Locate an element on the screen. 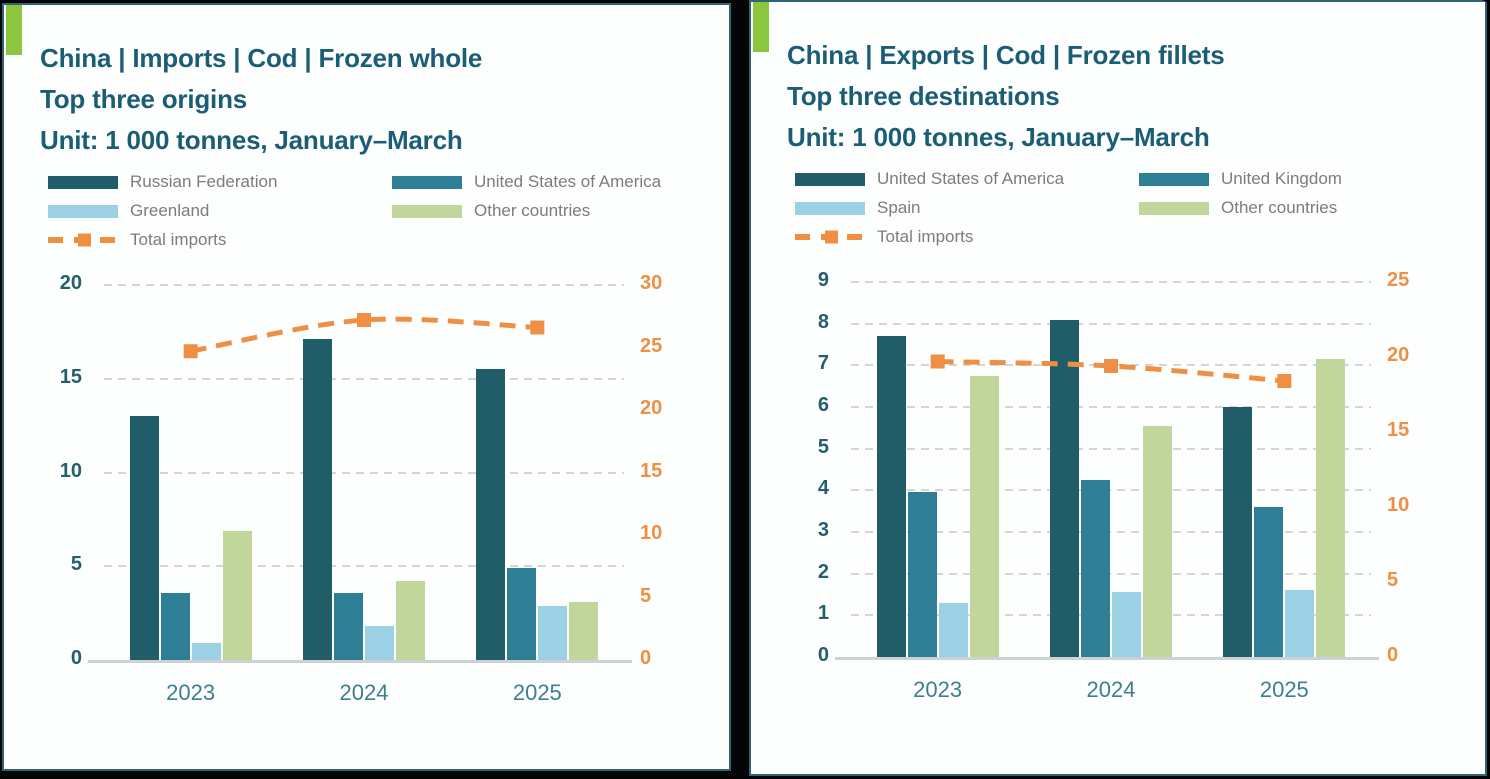 Image resolution: width=1490 pixels, height=779 pixels. left-axis-tick-label-8: 8 is located at coordinates (823, 321).